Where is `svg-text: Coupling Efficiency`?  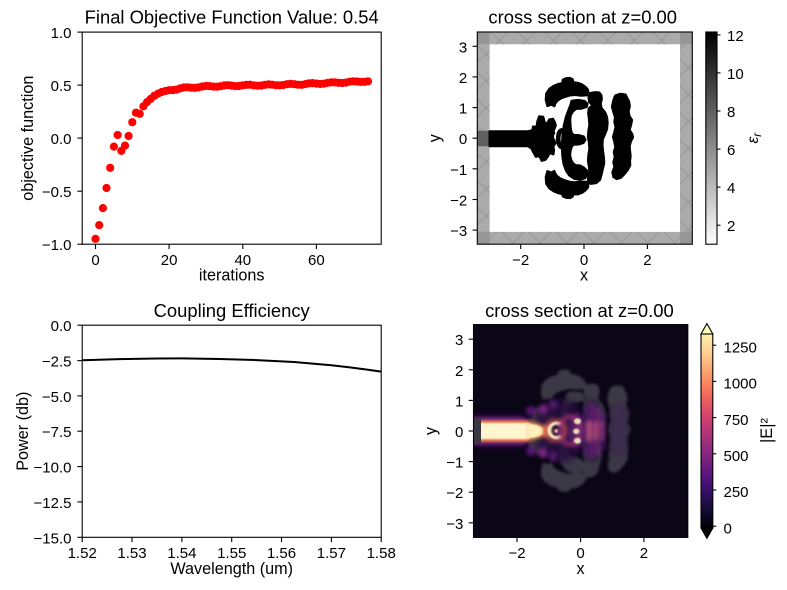 svg-text: Coupling Efficiency is located at coordinates (232, 310).